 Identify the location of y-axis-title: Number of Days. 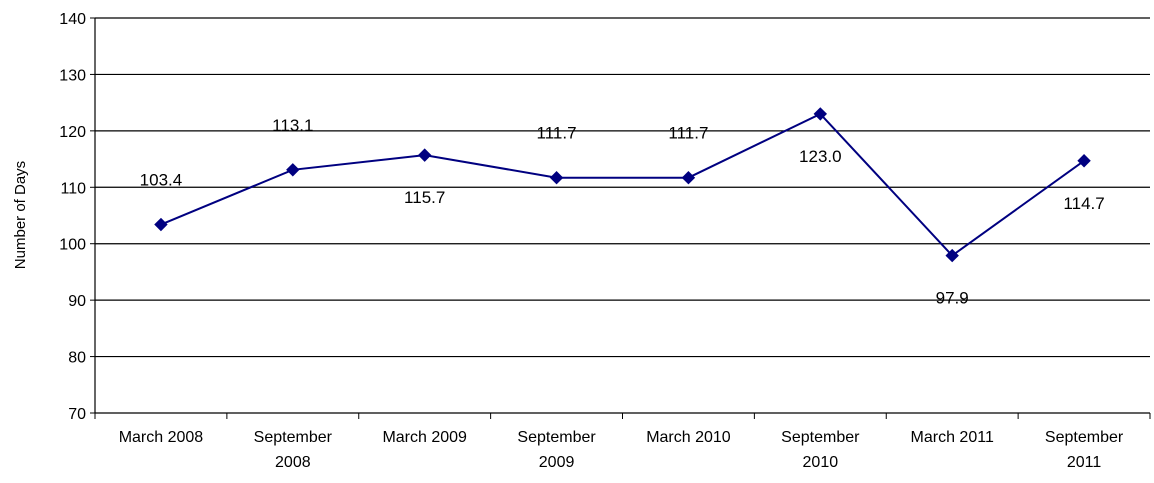
(20, 215).